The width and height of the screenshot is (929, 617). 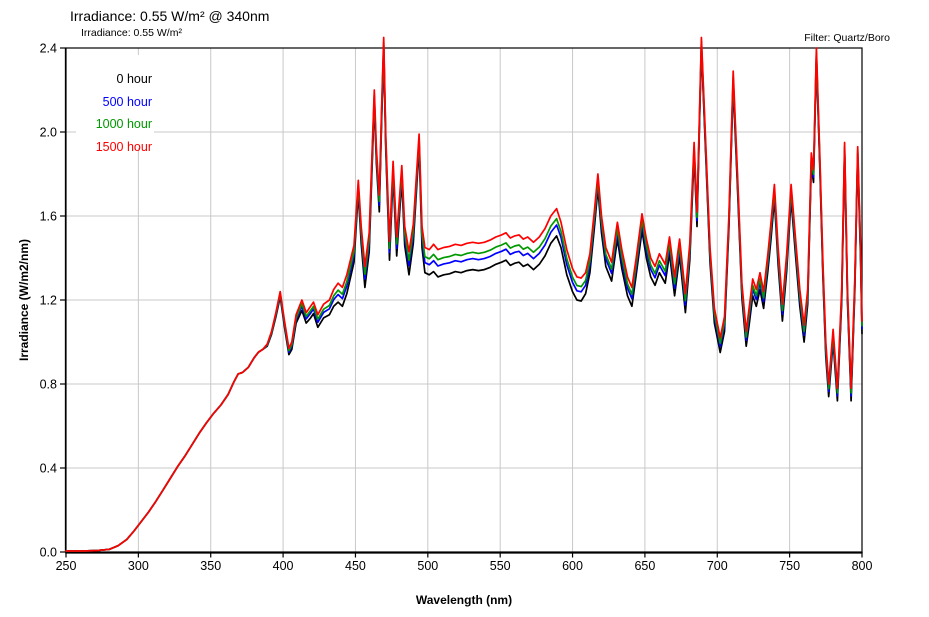 What do you see at coordinates (210, 566) in the screenshot?
I see `x-tick-label: 350` at bounding box center [210, 566].